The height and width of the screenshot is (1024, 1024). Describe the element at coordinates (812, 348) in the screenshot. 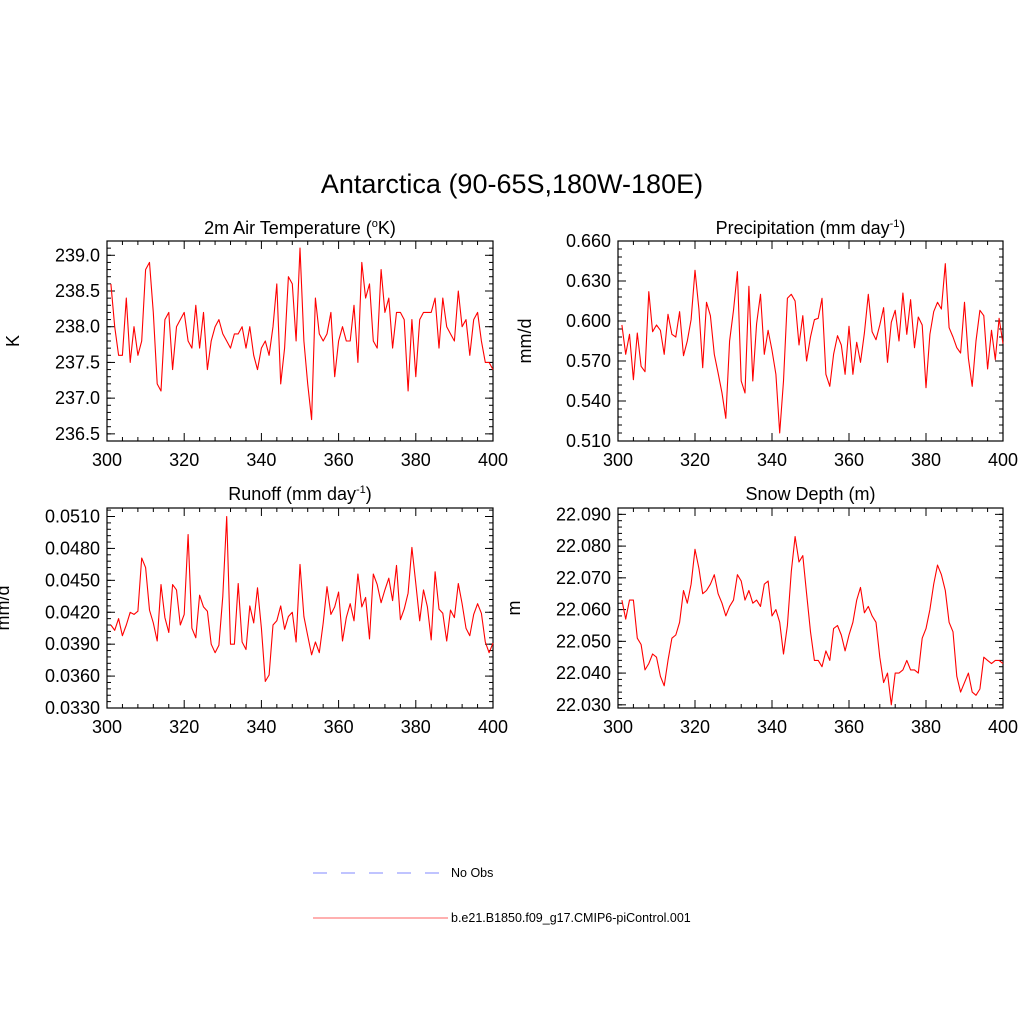

I see `series-line-precipitation` at that location.